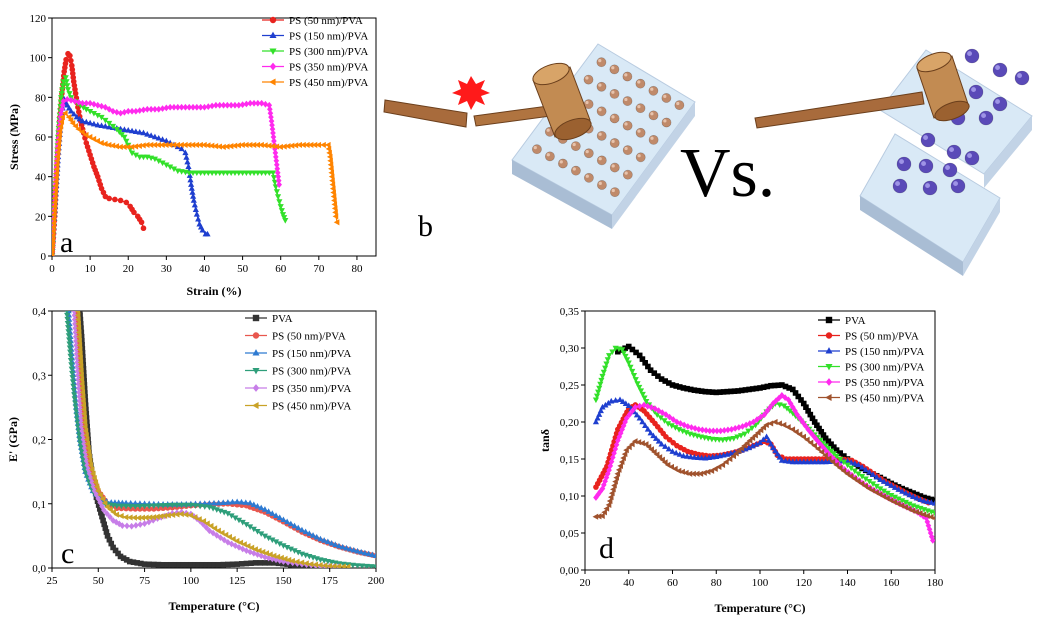 The height and width of the screenshot is (622, 1052). What do you see at coordinates (727, 173) in the screenshot?
I see `vs-label: Vs.` at bounding box center [727, 173].